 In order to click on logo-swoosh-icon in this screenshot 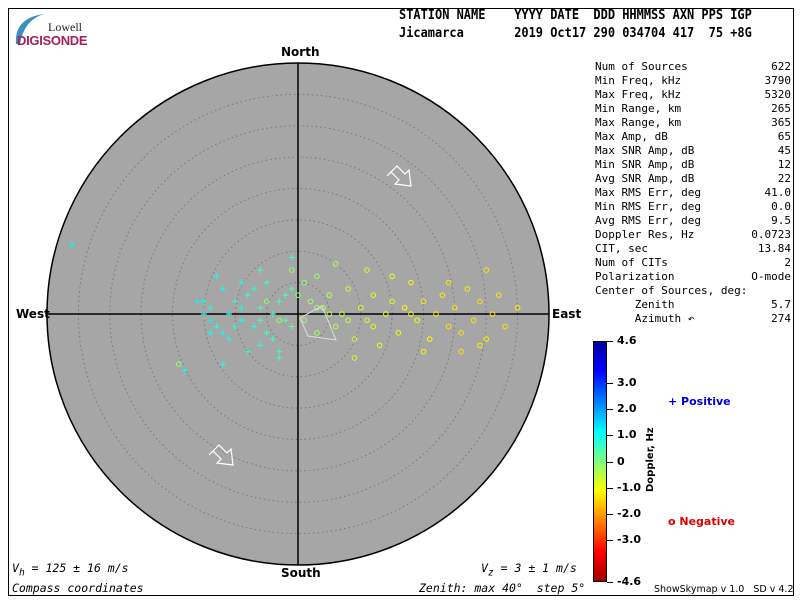, I will do `click(29, 29)`.